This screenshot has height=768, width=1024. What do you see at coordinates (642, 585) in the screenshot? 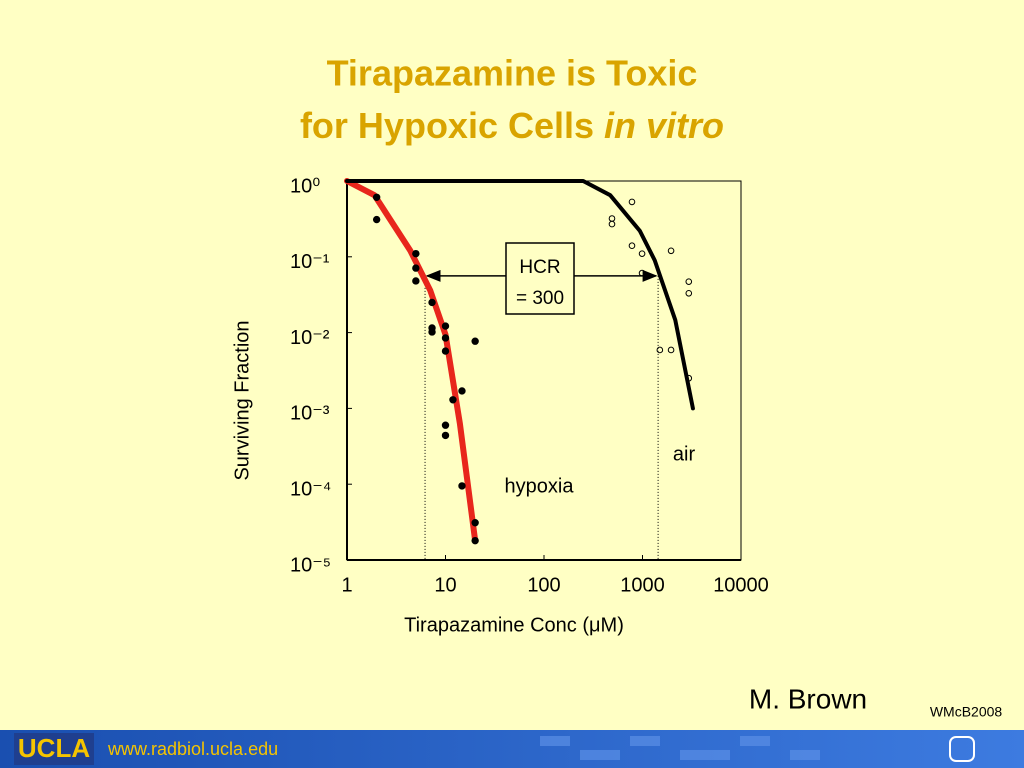
I see `x-tick-label: 1000` at bounding box center [642, 585].